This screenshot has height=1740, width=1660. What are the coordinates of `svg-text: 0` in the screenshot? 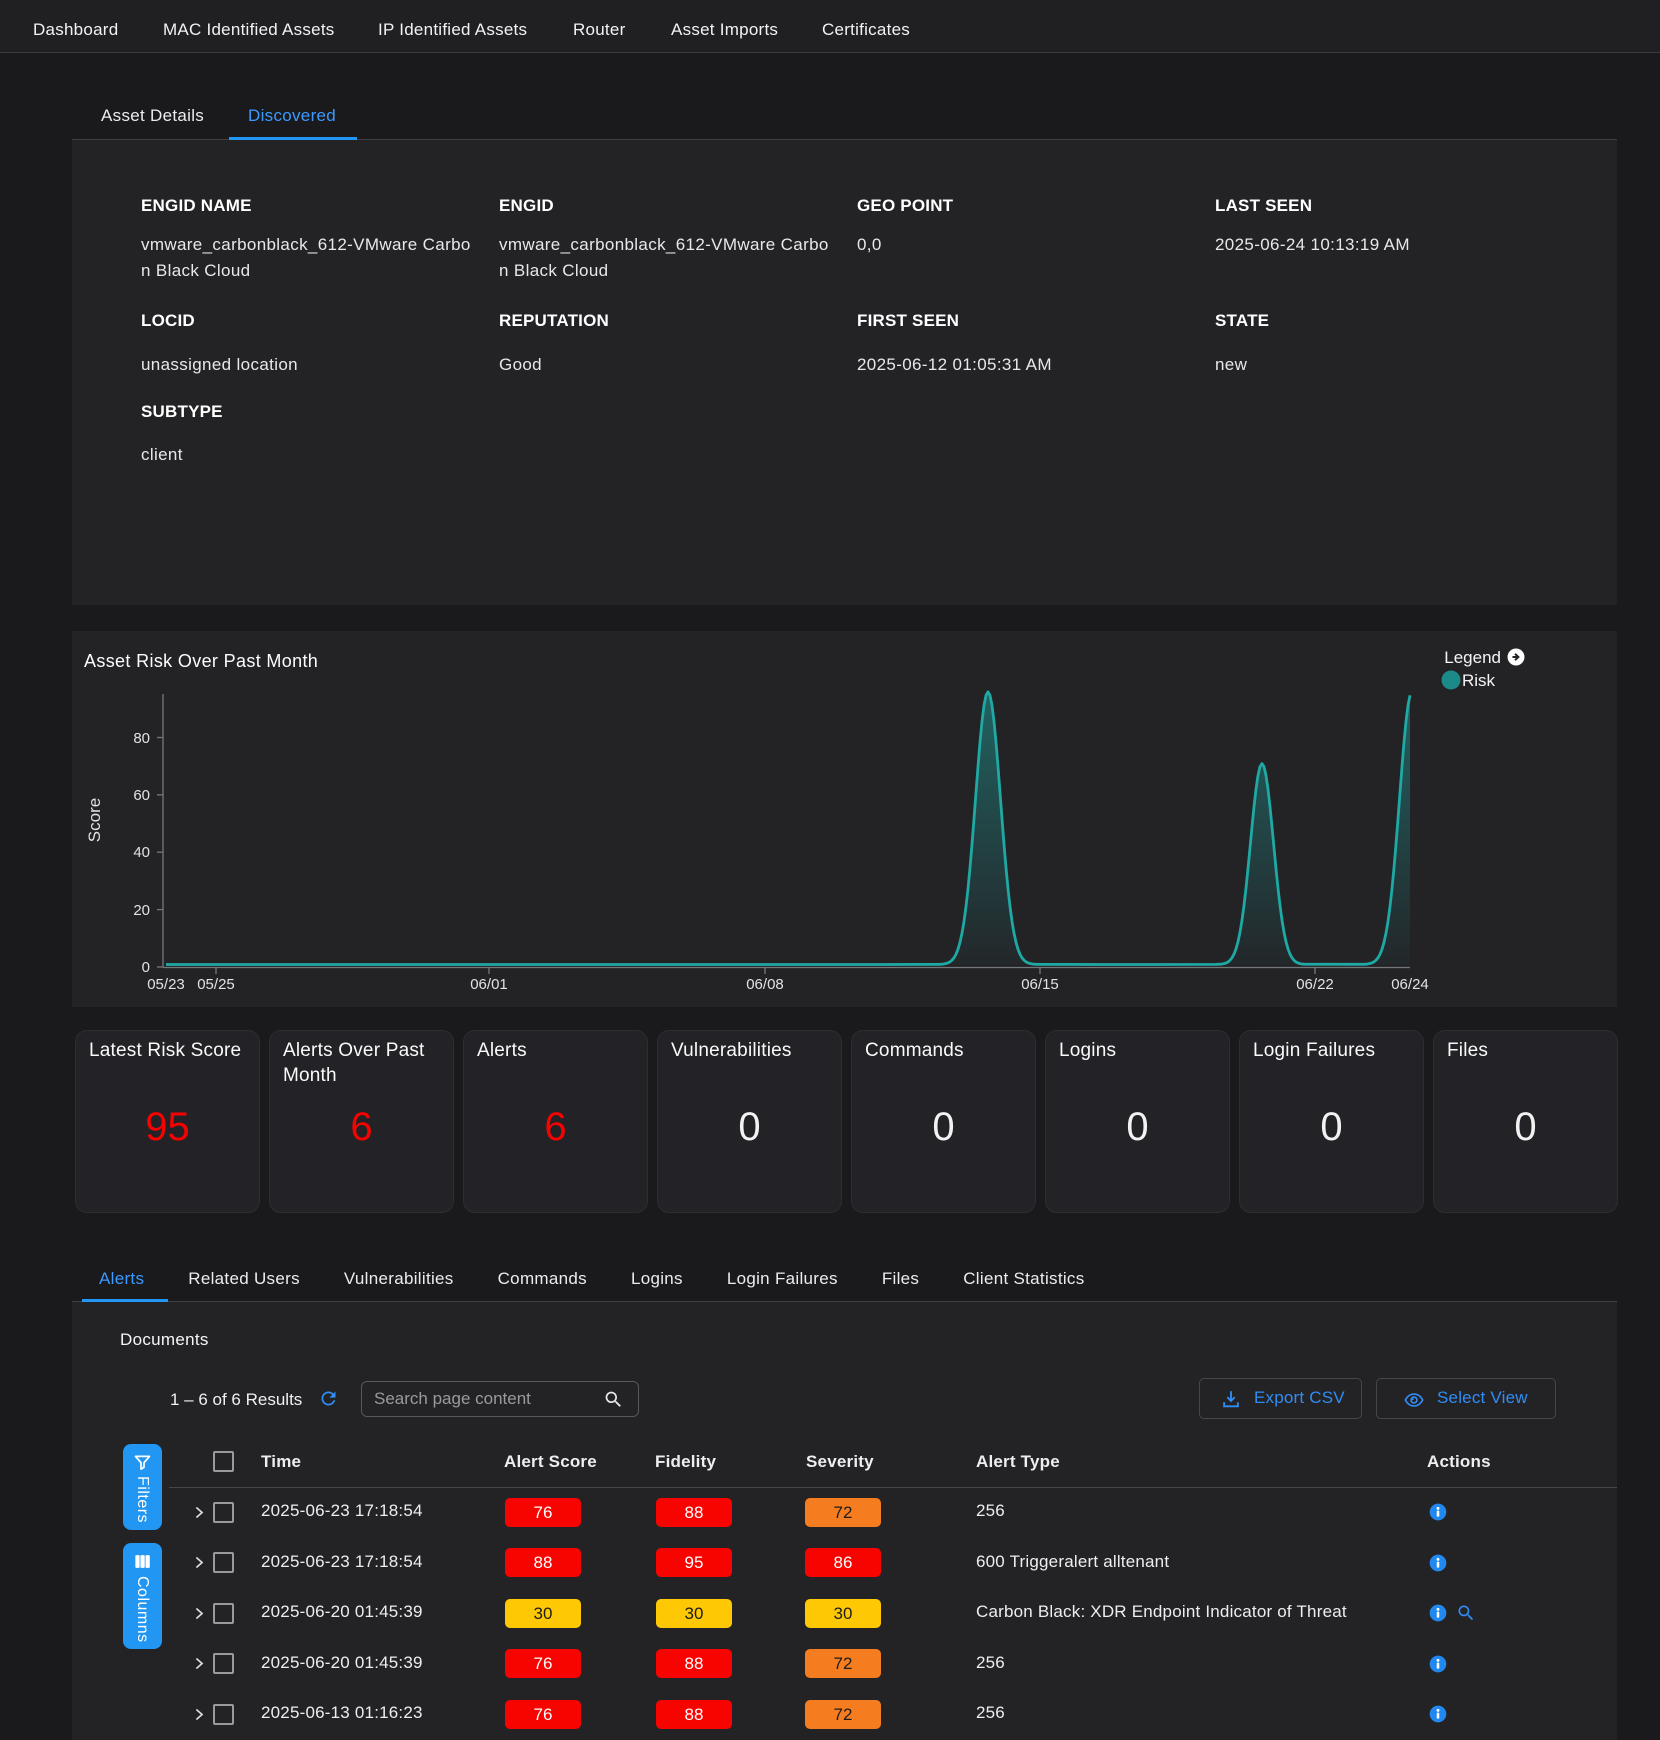 It's located at (146, 967).